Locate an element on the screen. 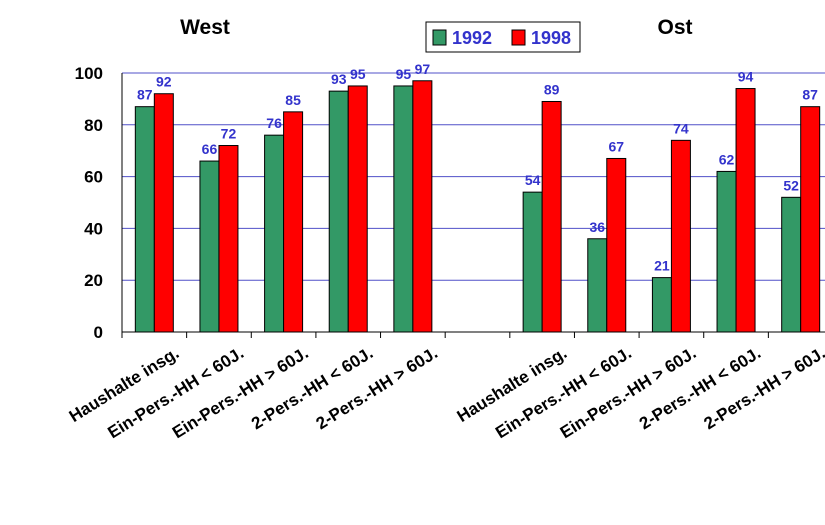  data-label-1998-1: 72 is located at coordinates (229, 134).